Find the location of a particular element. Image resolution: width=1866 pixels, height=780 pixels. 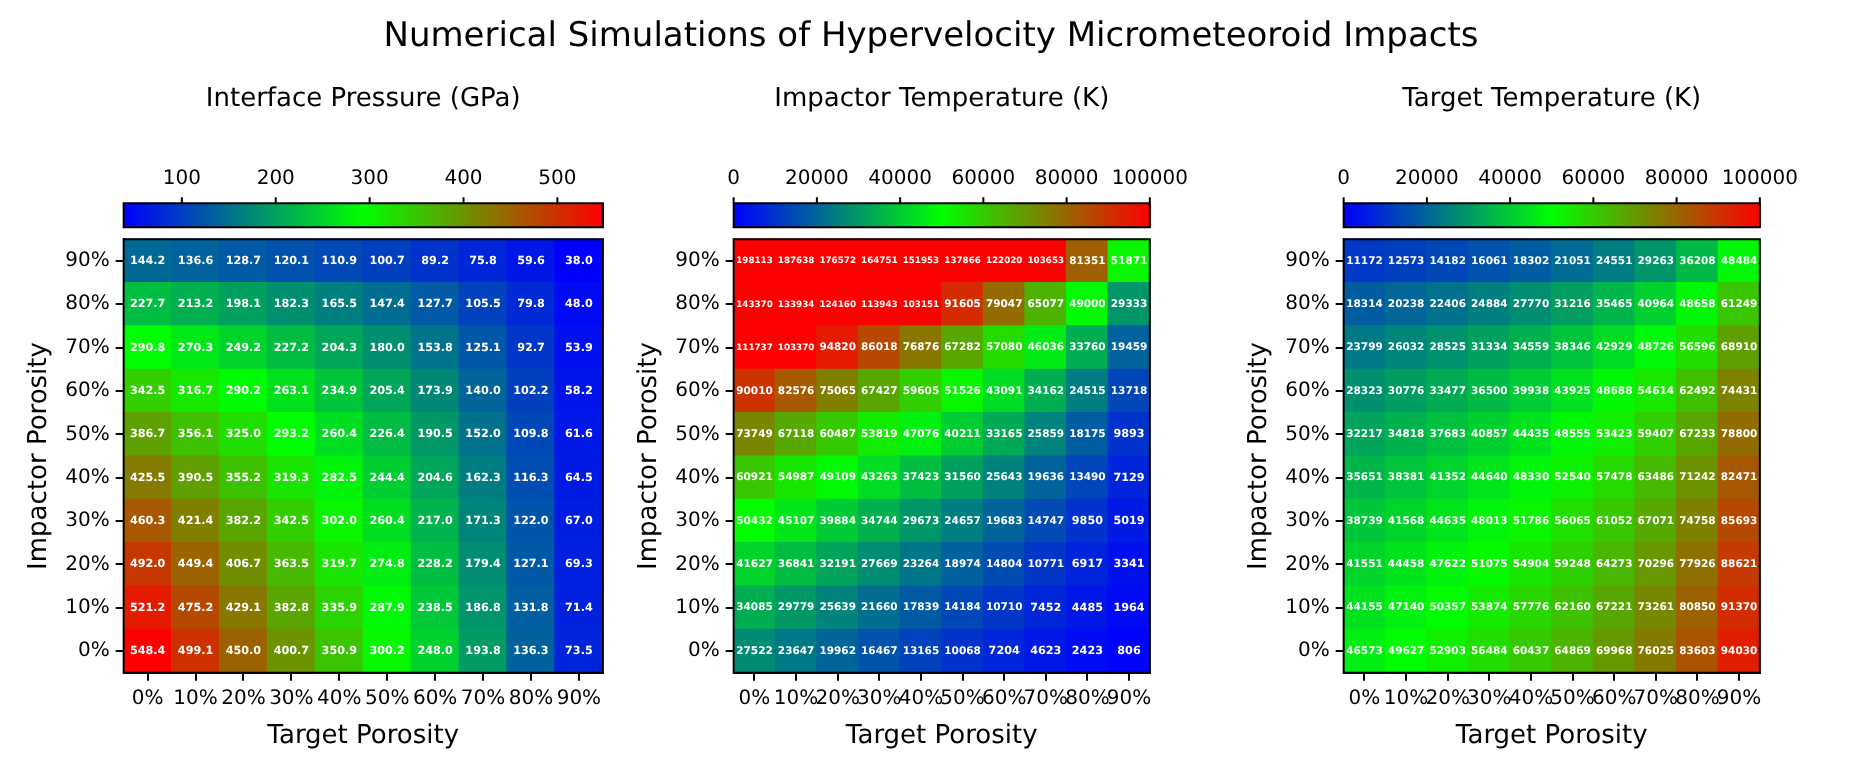

color-bar-title: Interface Pressure (GPa) is located at coordinates (363, 99).